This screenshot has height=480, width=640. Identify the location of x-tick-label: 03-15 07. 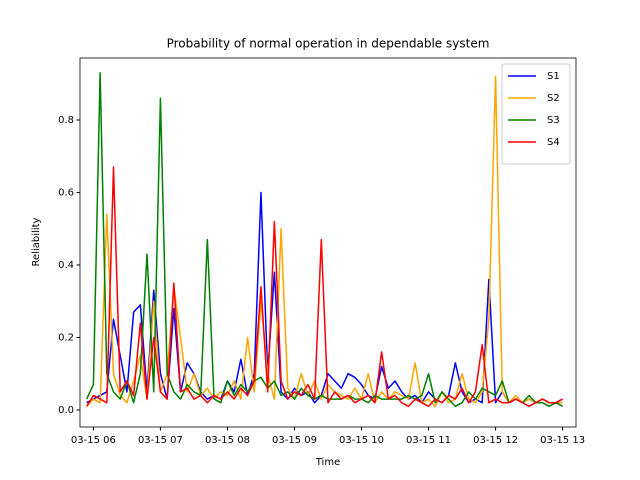
(160, 440).